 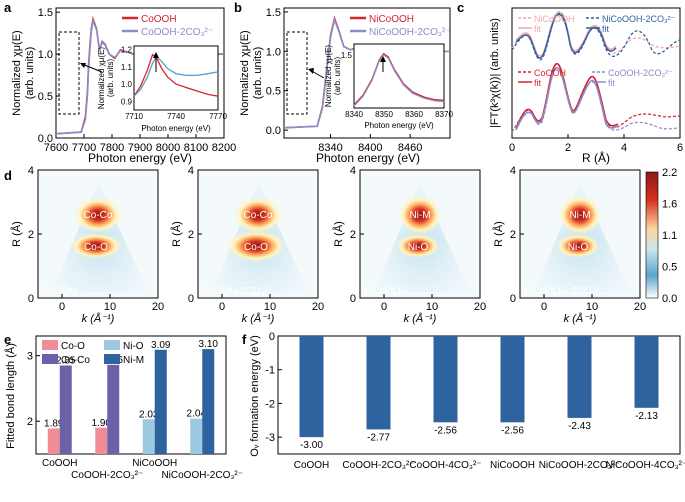 I want to click on x-tick-label: 7900, so click(x=140, y=148).